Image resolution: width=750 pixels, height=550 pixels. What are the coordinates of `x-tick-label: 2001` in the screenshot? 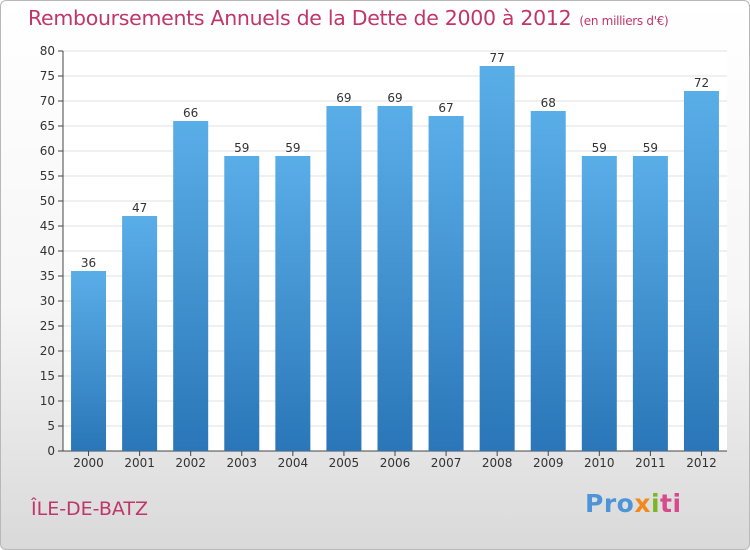 It's located at (139, 463).